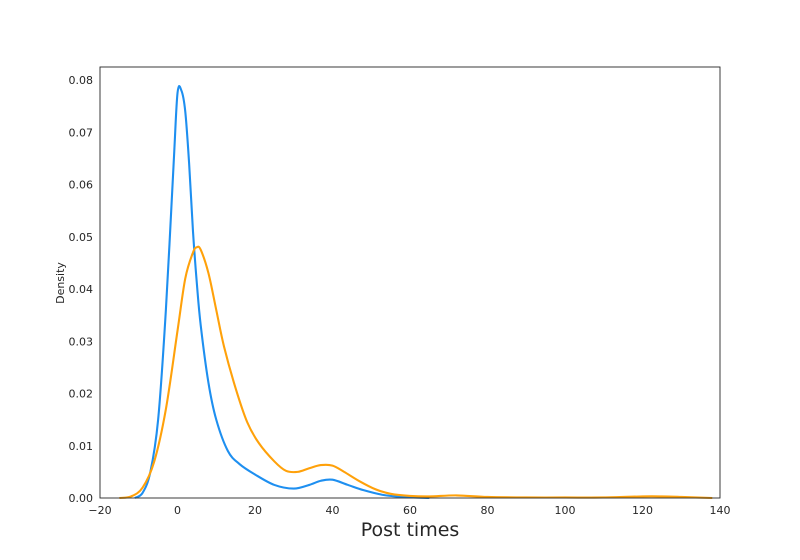 This screenshot has height=560, width=800. What do you see at coordinates (488, 510) in the screenshot?
I see `x-tick-label: 80` at bounding box center [488, 510].